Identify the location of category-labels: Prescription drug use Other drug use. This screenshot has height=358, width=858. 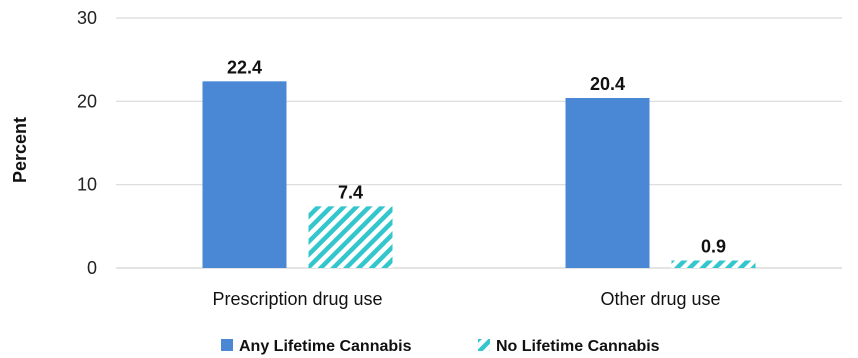
(466, 299).